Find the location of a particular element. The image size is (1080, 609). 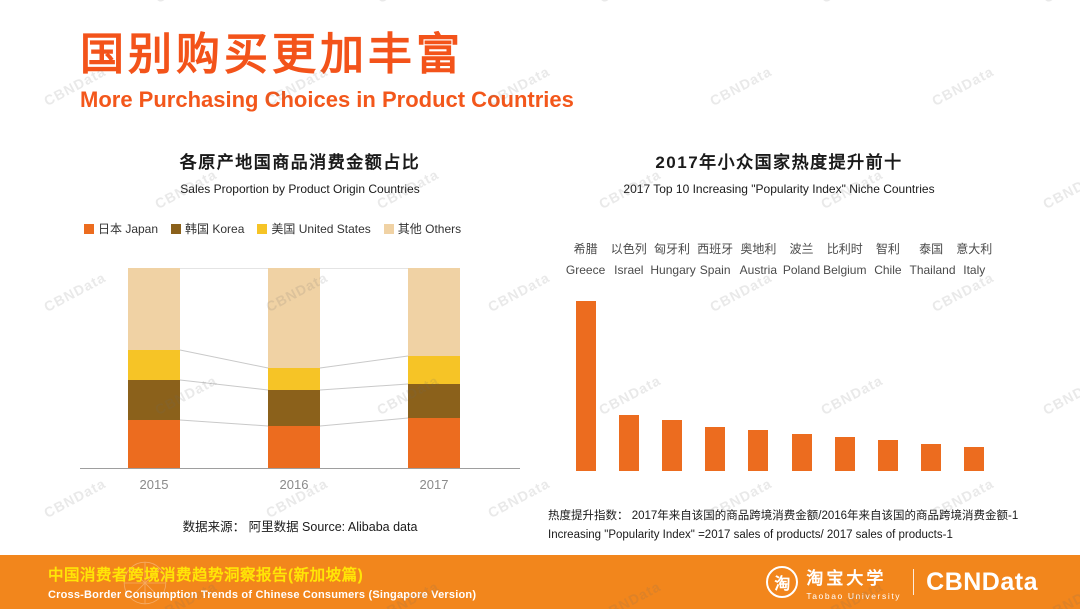

niche-column-spain: 西班牙 Spain is located at coordinates (715, 355).